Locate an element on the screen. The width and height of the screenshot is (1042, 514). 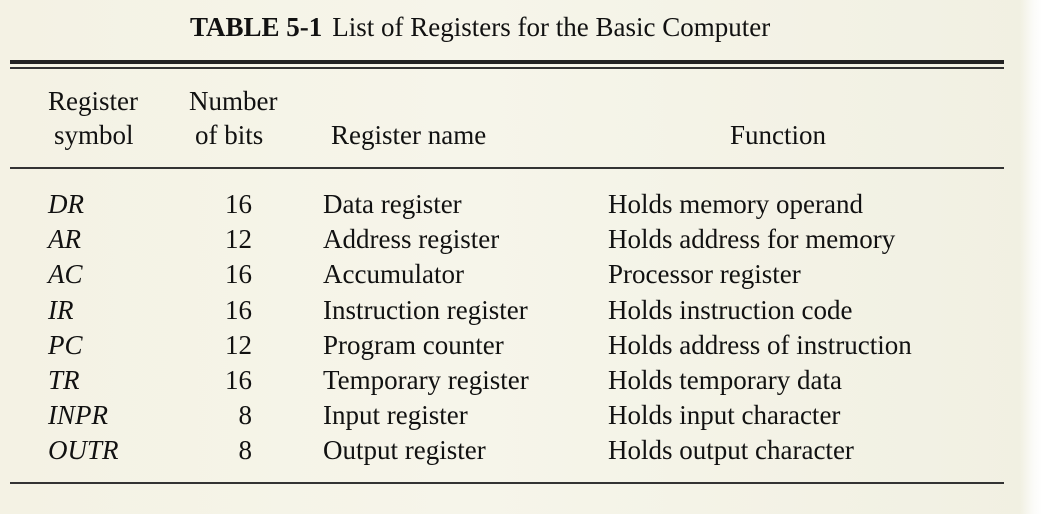
header-bits-line1: Number is located at coordinates (233, 101).